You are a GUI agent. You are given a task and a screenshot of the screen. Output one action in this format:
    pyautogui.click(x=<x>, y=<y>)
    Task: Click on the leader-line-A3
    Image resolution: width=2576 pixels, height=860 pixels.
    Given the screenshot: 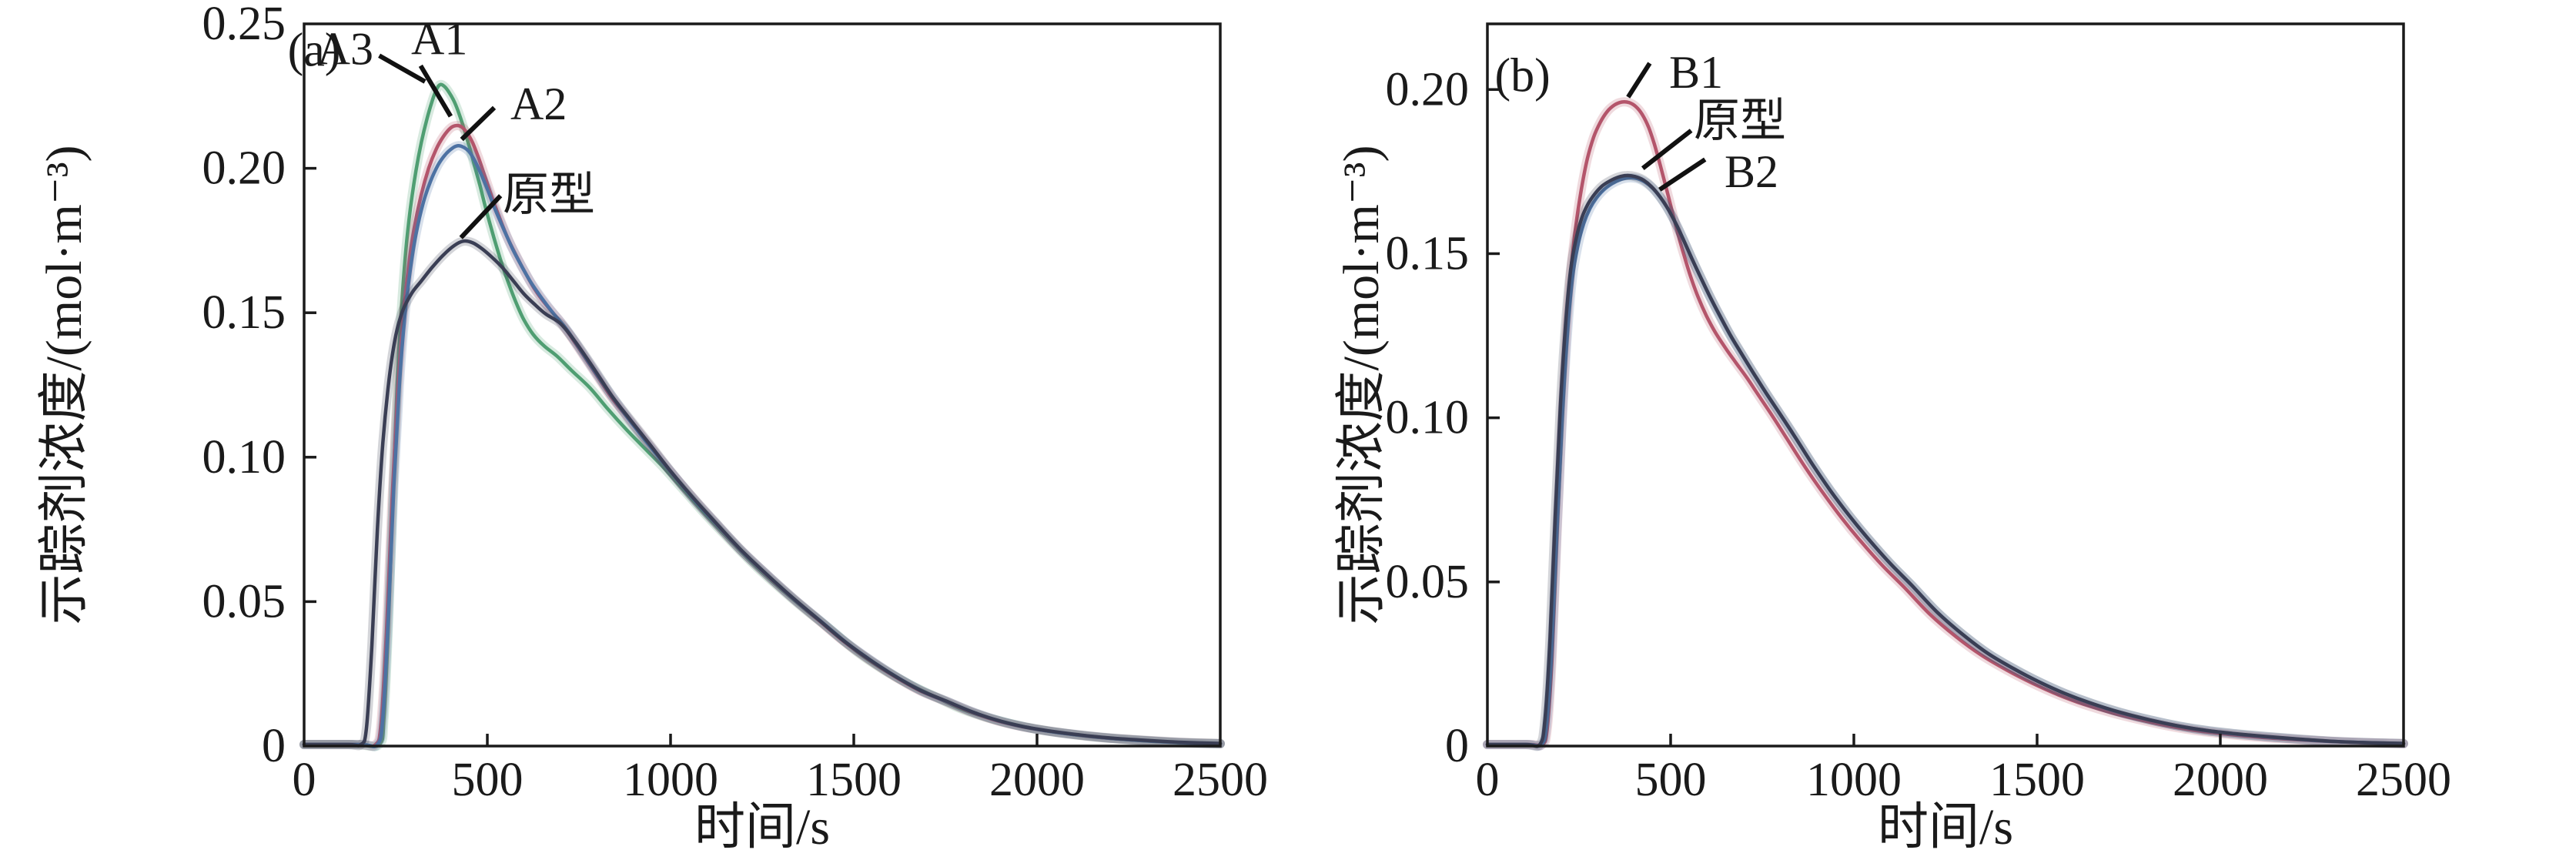 What is the action you would take?
    pyautogui.click(x=402, y=68)
    